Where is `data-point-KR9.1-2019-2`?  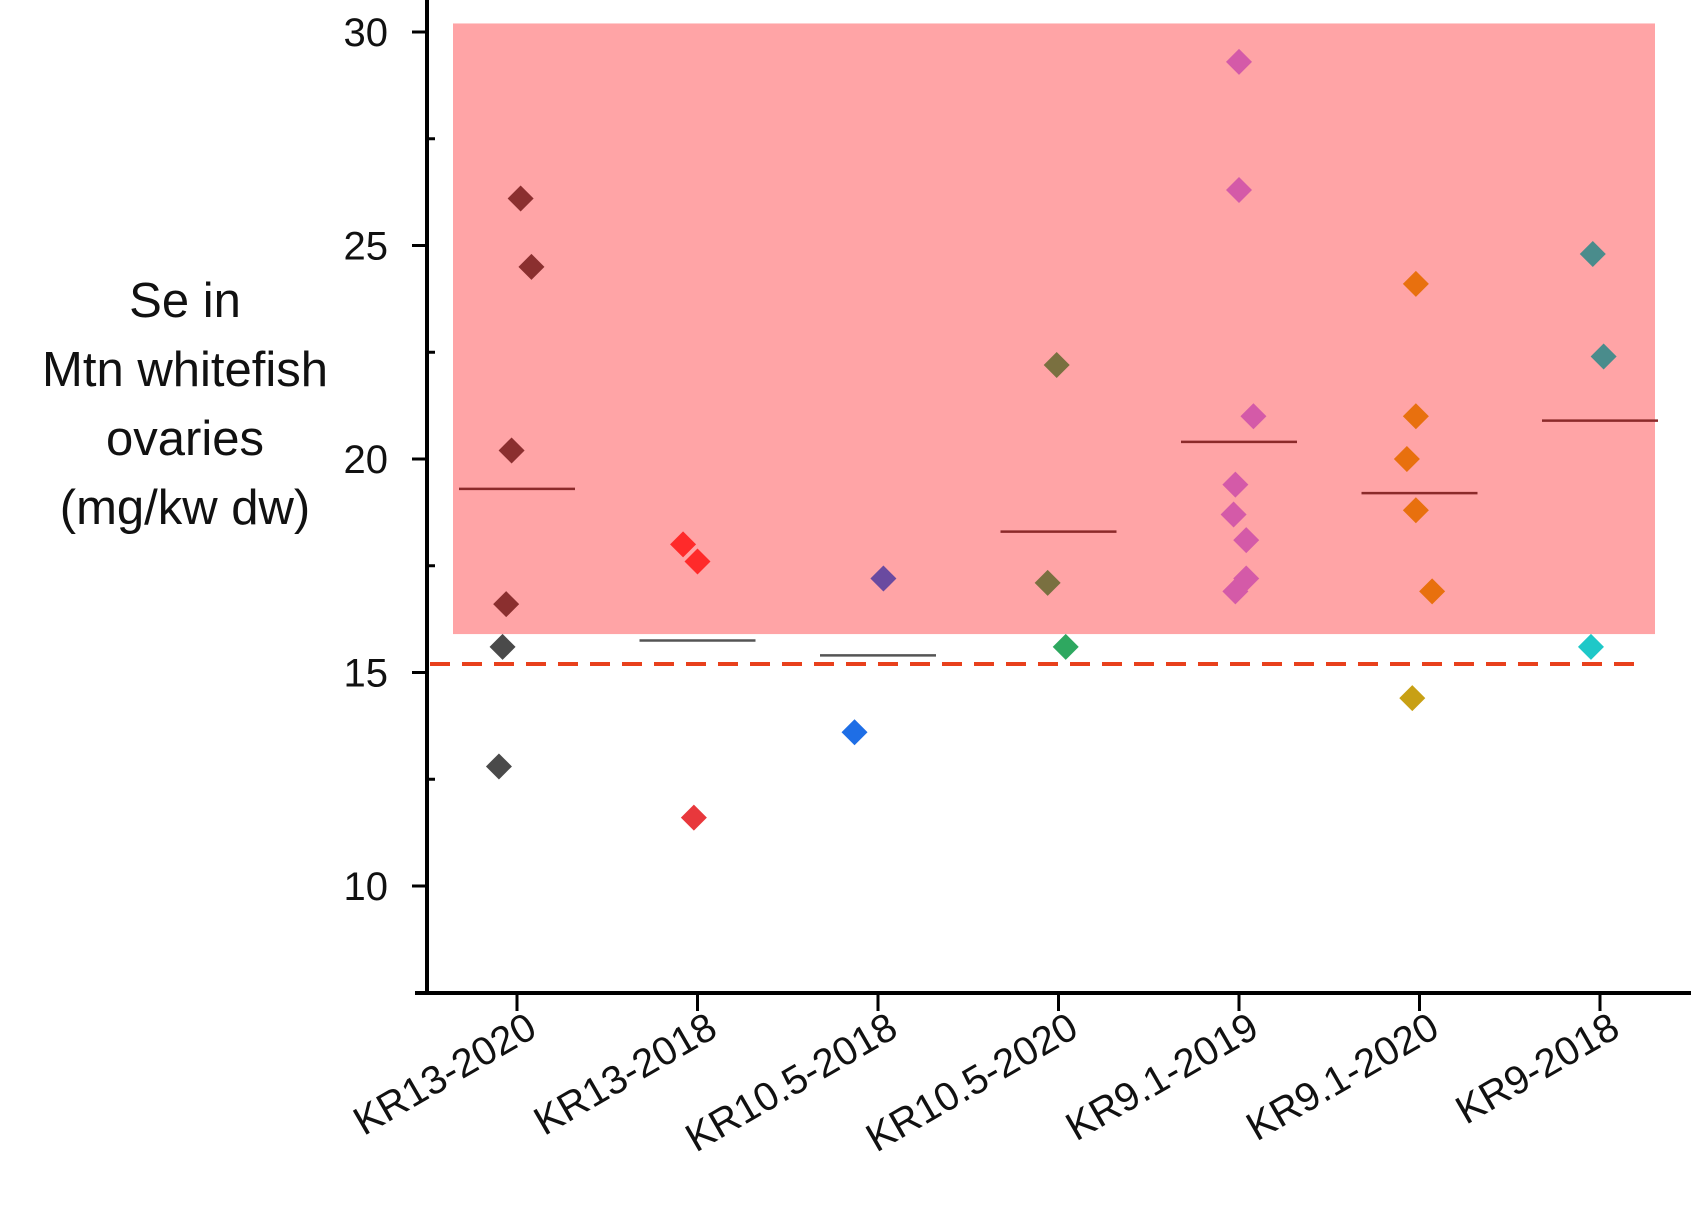
data-point-KR9.1-2019-2 is located at coordinates (1239, 189).